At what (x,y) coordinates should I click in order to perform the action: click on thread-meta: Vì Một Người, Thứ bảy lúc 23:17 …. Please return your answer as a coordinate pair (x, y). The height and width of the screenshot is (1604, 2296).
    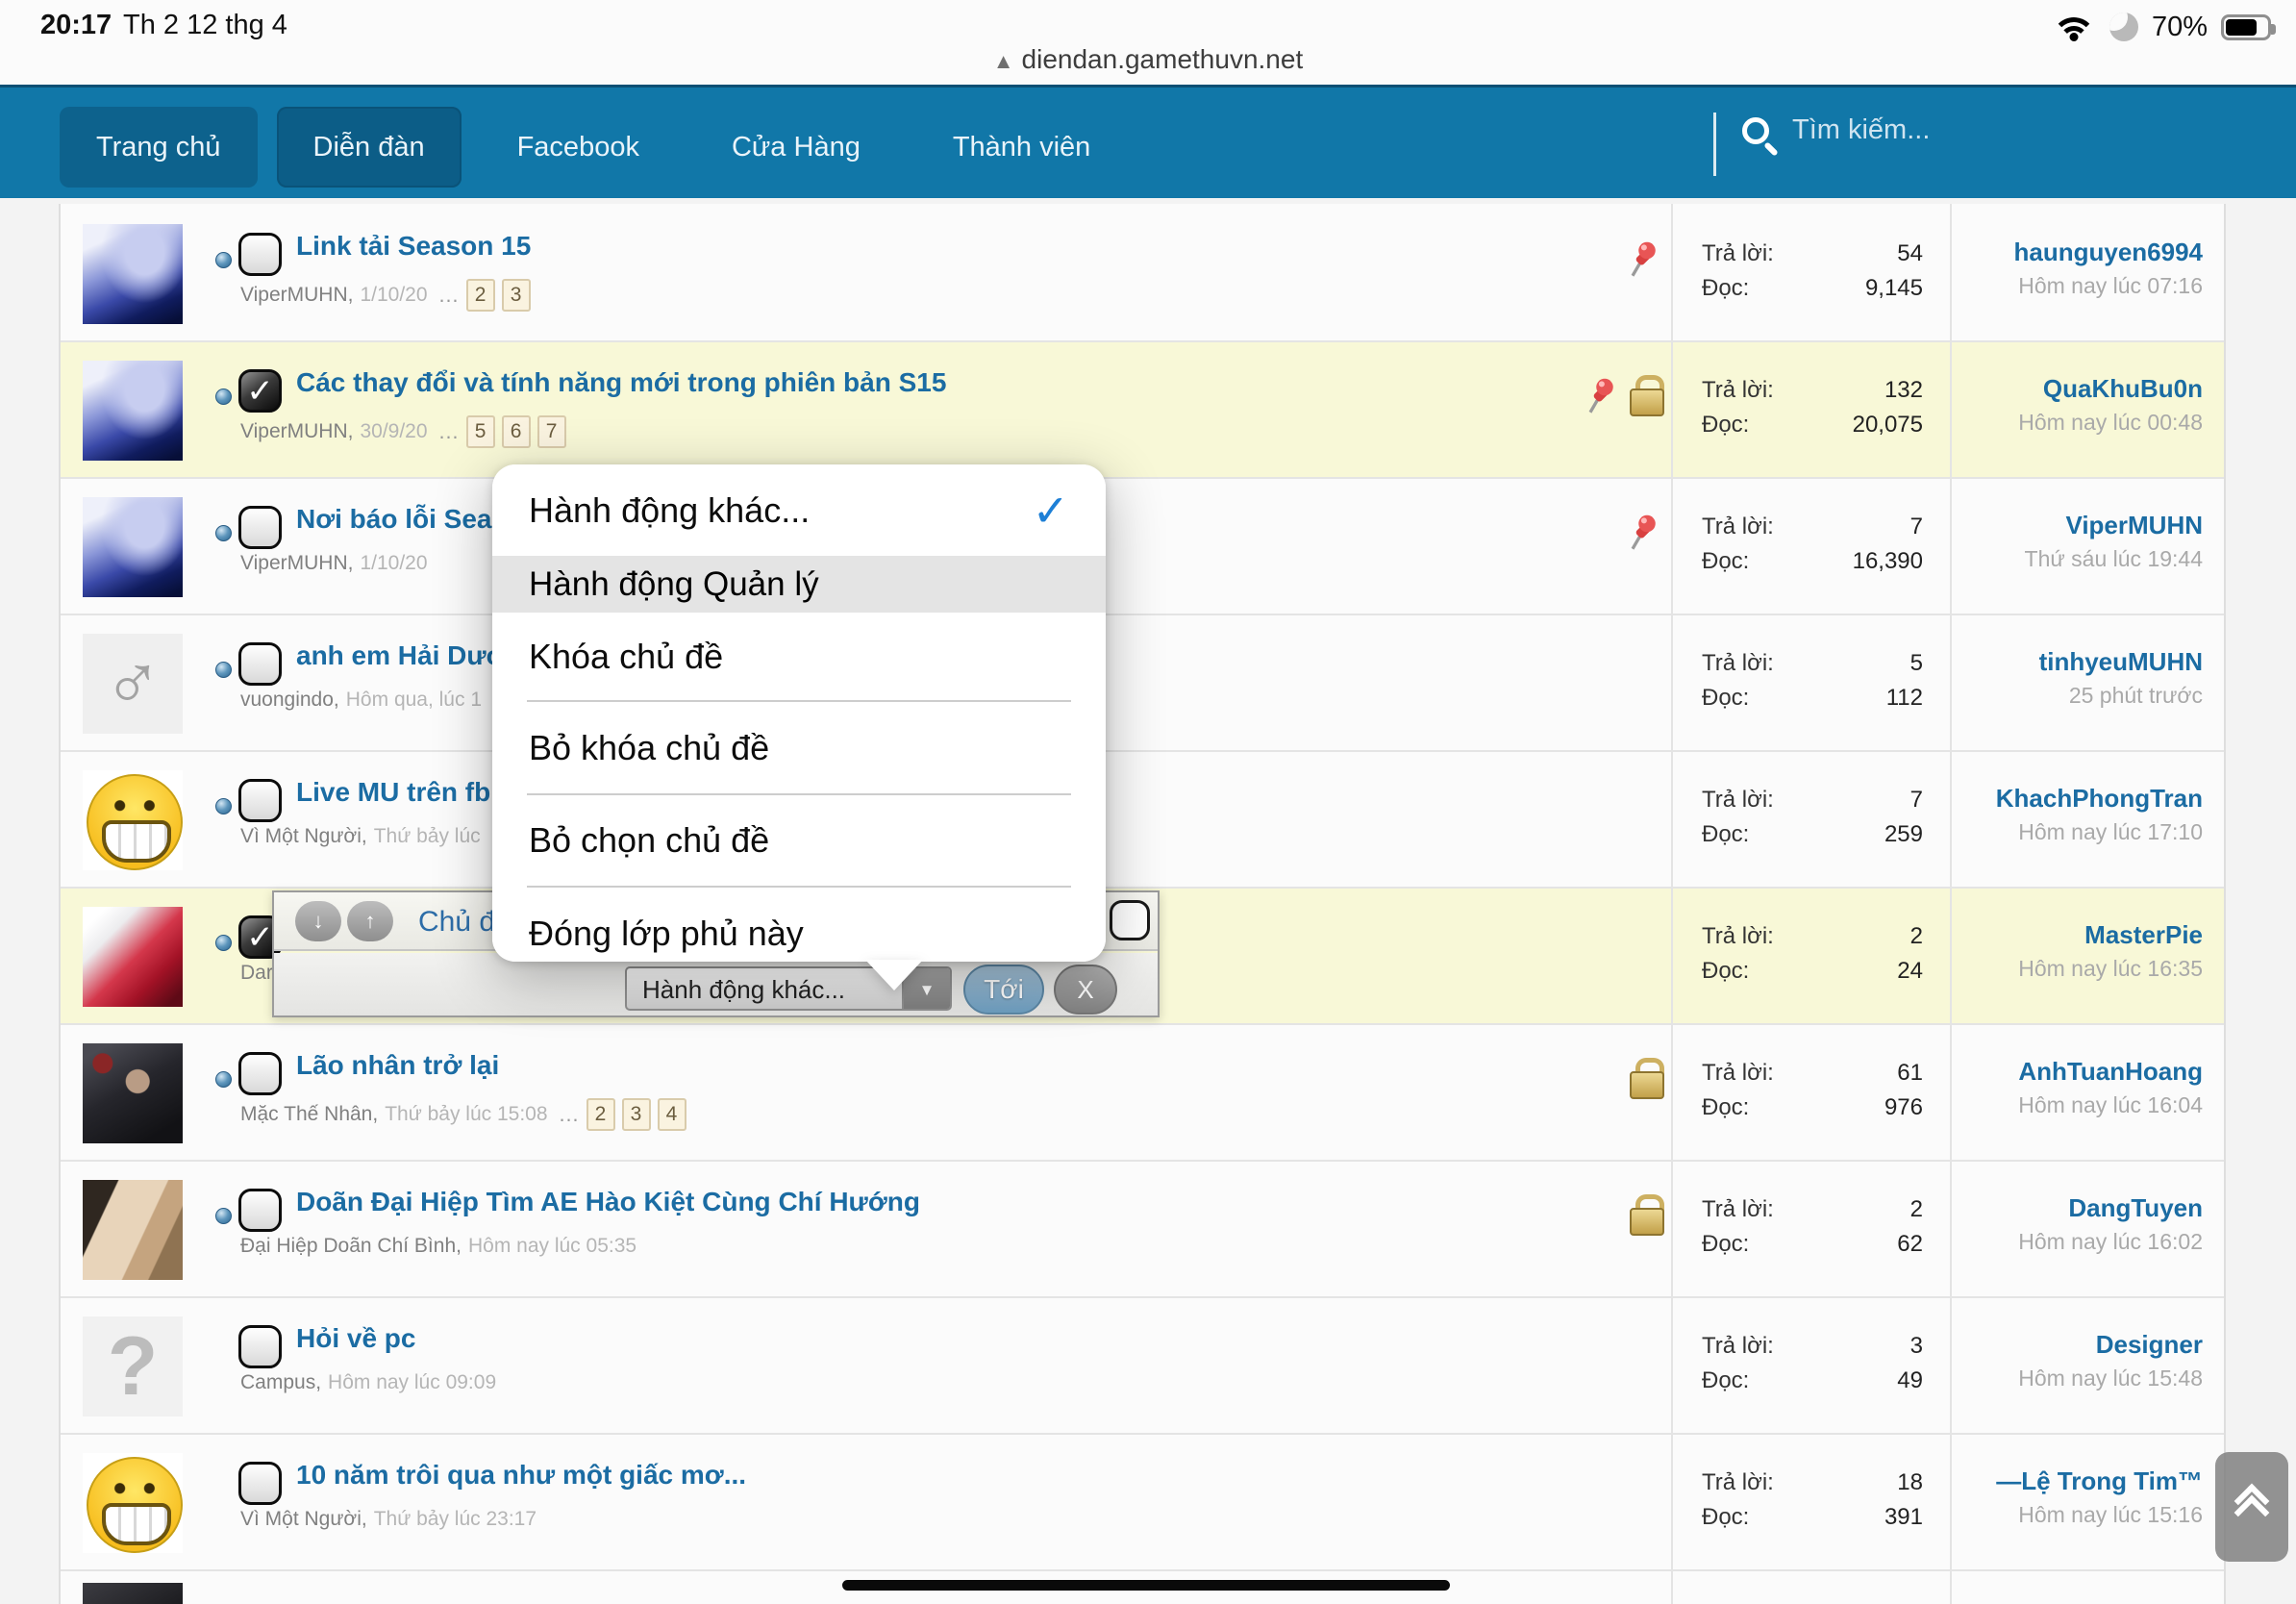
    Looking at the image, I should click on (388, 1519).